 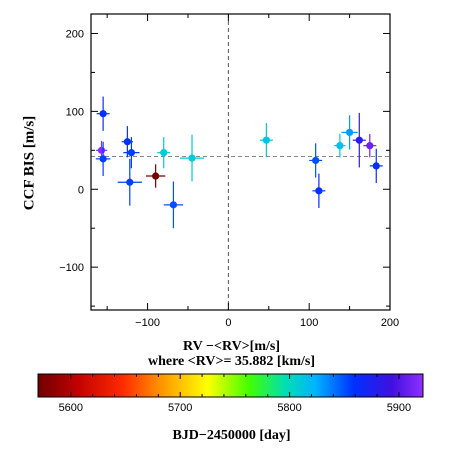 I want to click on colorbar: 5600 5700 5800 5900, so click(x=230, y=393).